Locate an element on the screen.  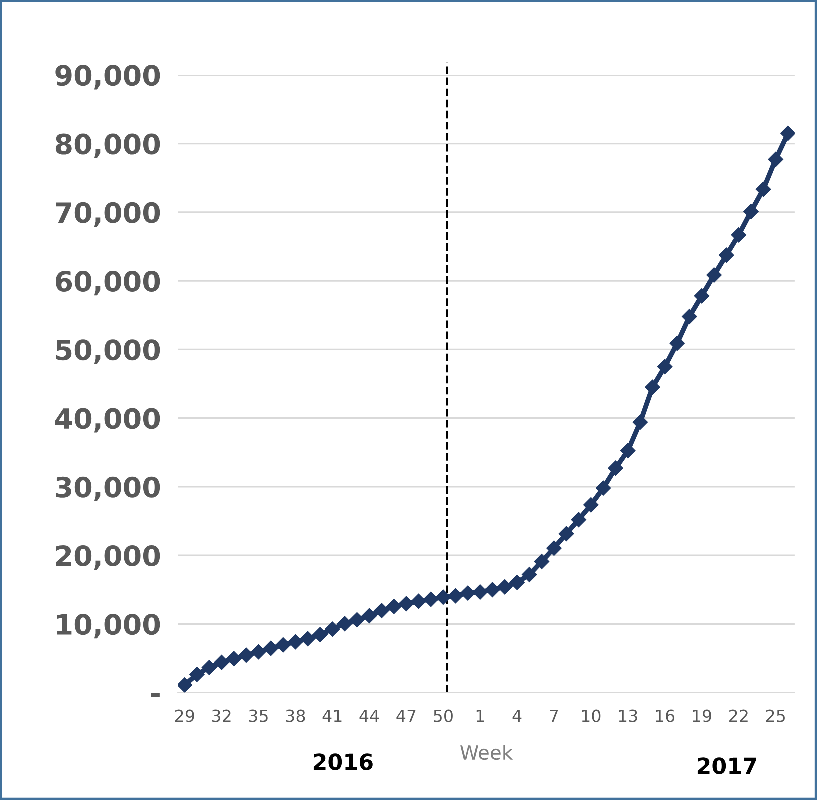
x-tick-label: 35 is located at coordinates (258, 716).